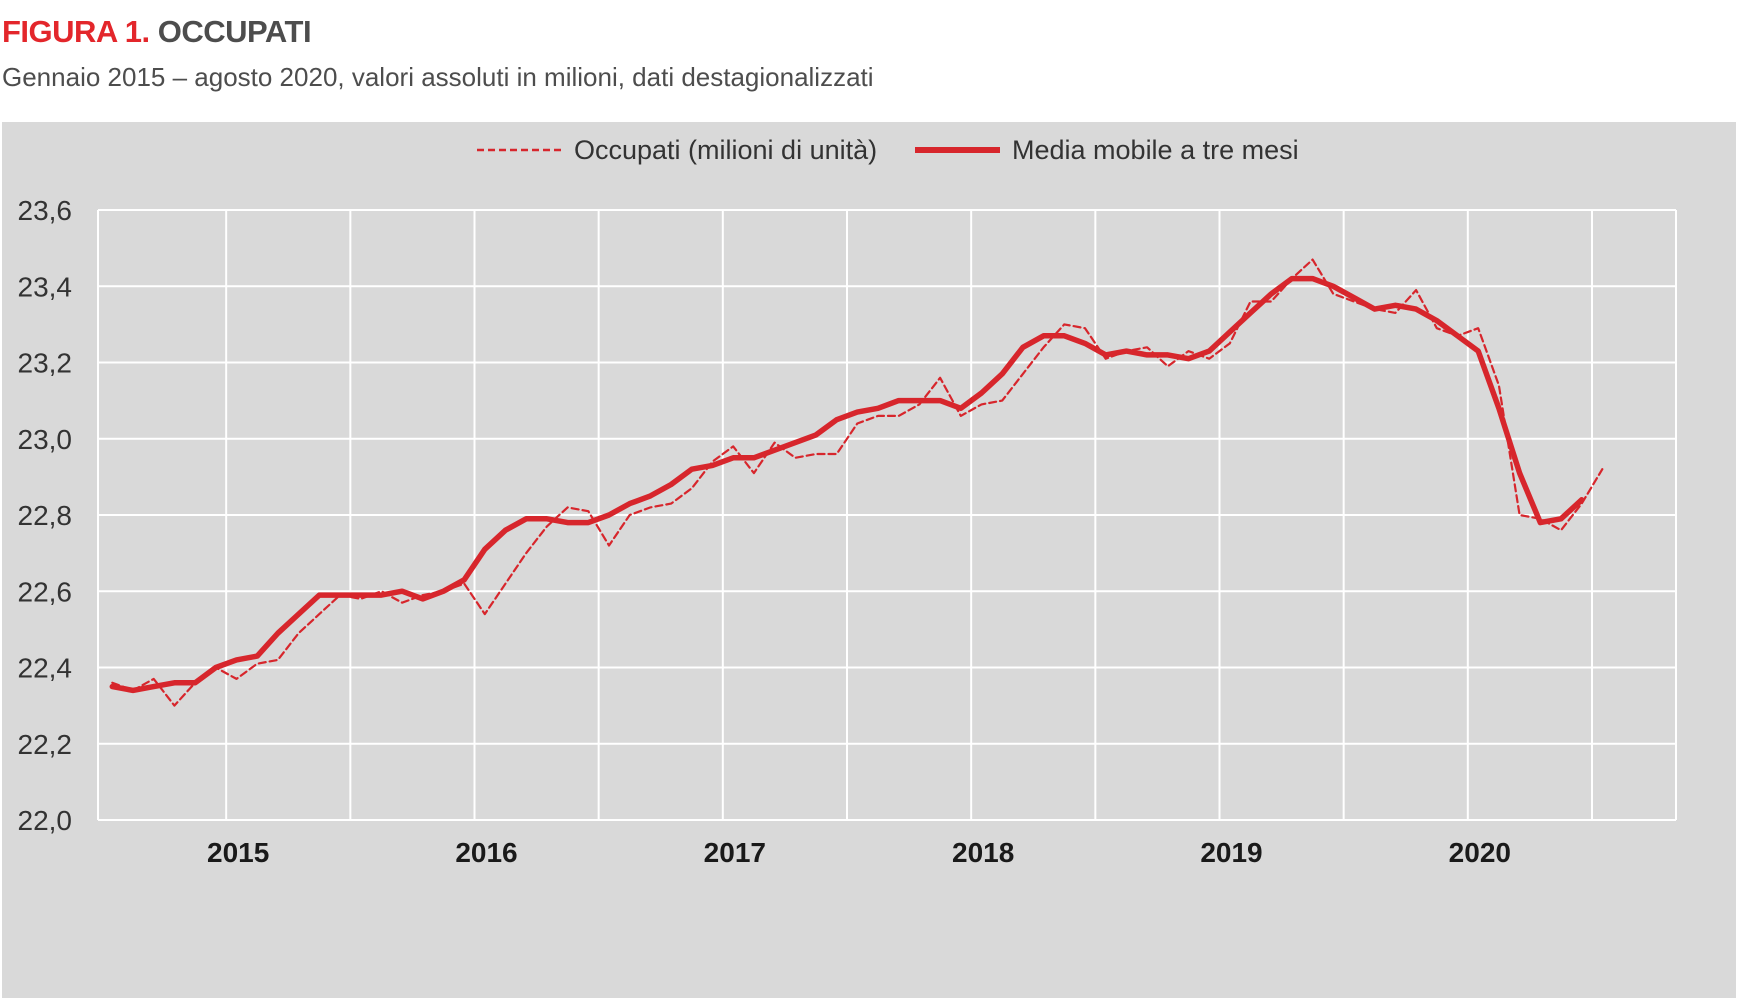 This screenshot has width=1742, height=1004. What do you see at coordinates (45, 439) in the screenshot?
I see `y-tick-label: 23,0` at bounding box center [45, 439].